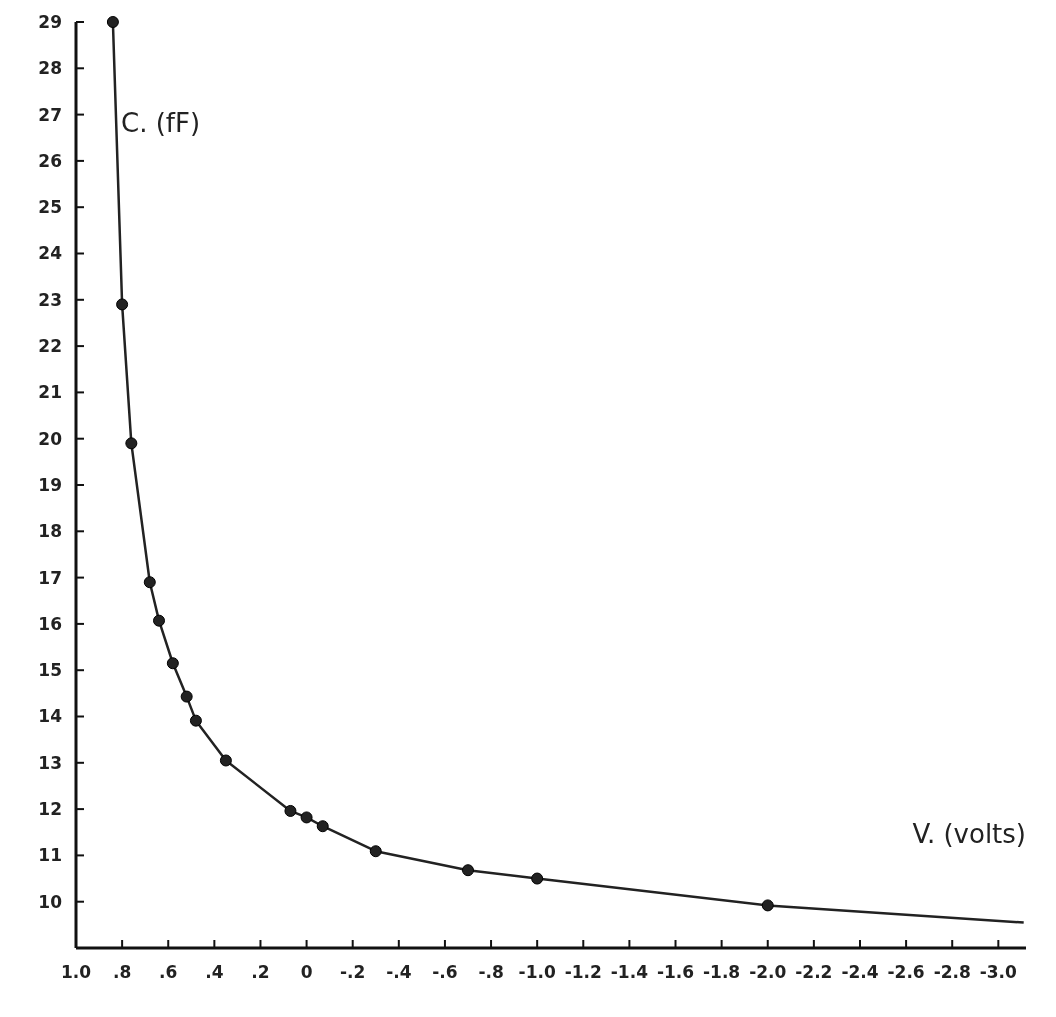 The height and width of the screenshot is (1017, 1056). I want to click on x-tick-label: -.4, so click(399, 972).